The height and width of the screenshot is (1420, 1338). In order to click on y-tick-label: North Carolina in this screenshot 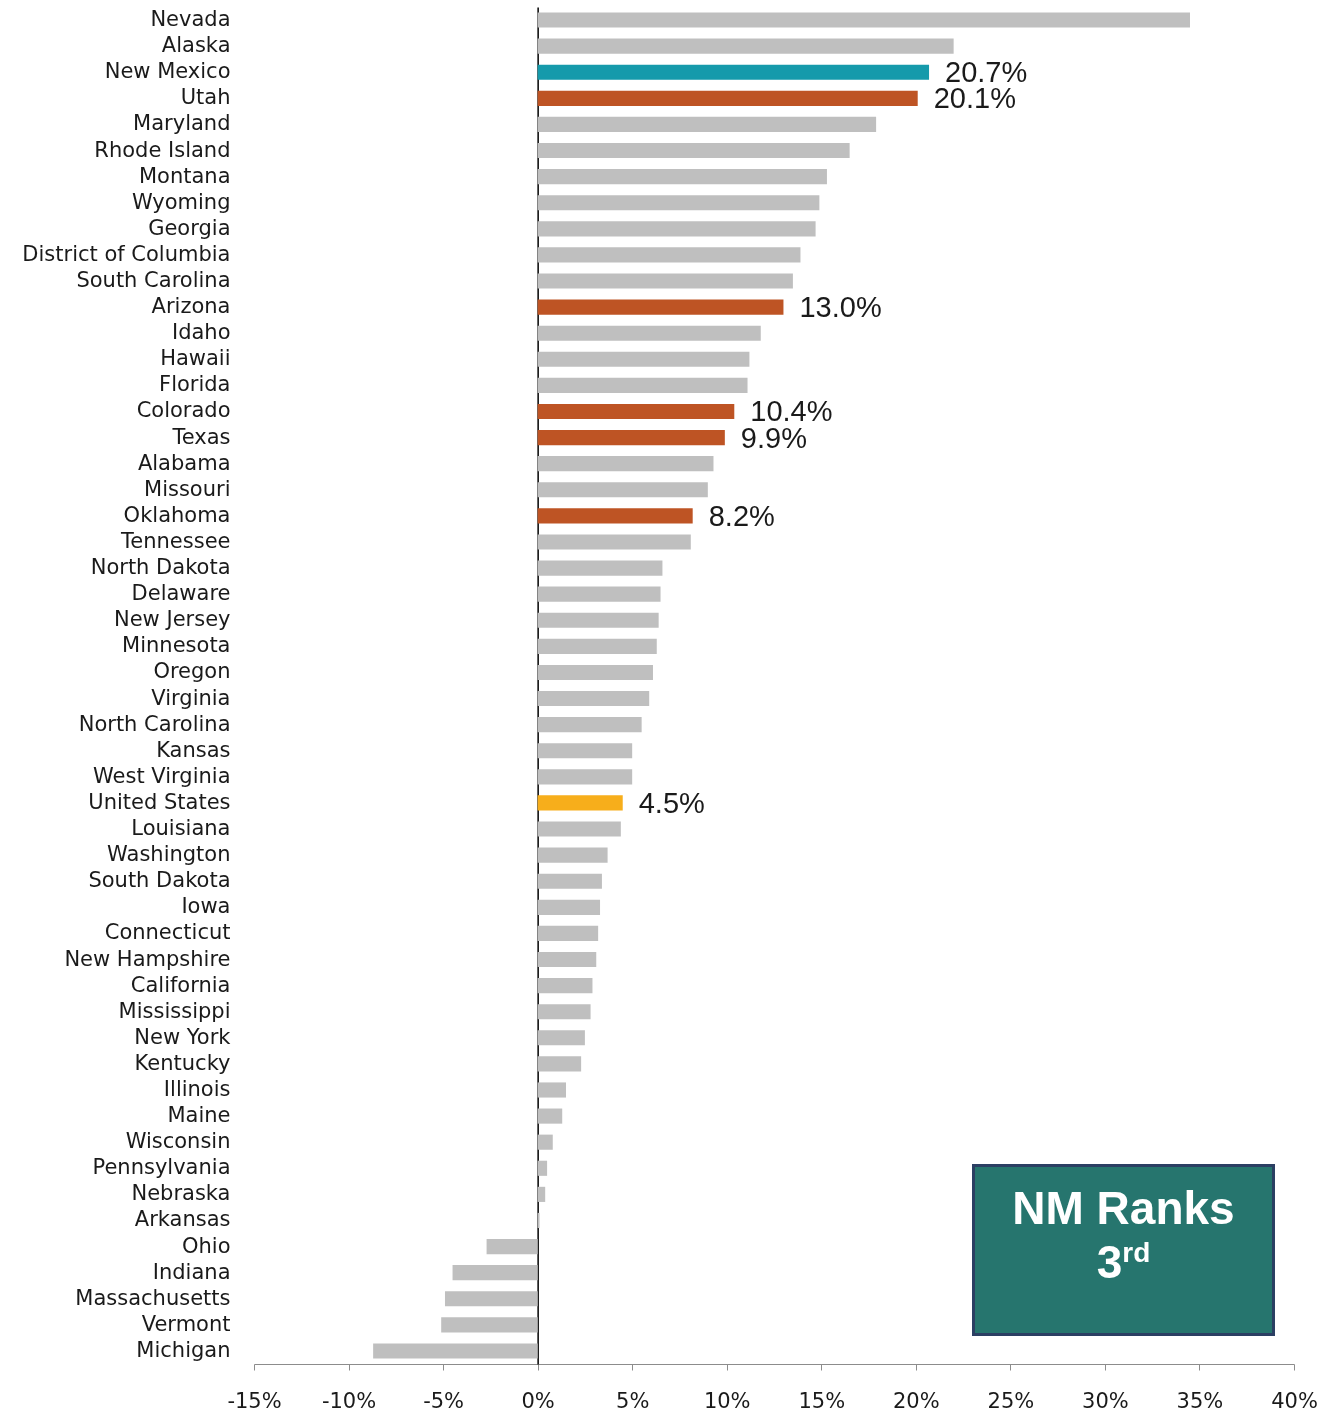, I will do `click(154, 723)`.